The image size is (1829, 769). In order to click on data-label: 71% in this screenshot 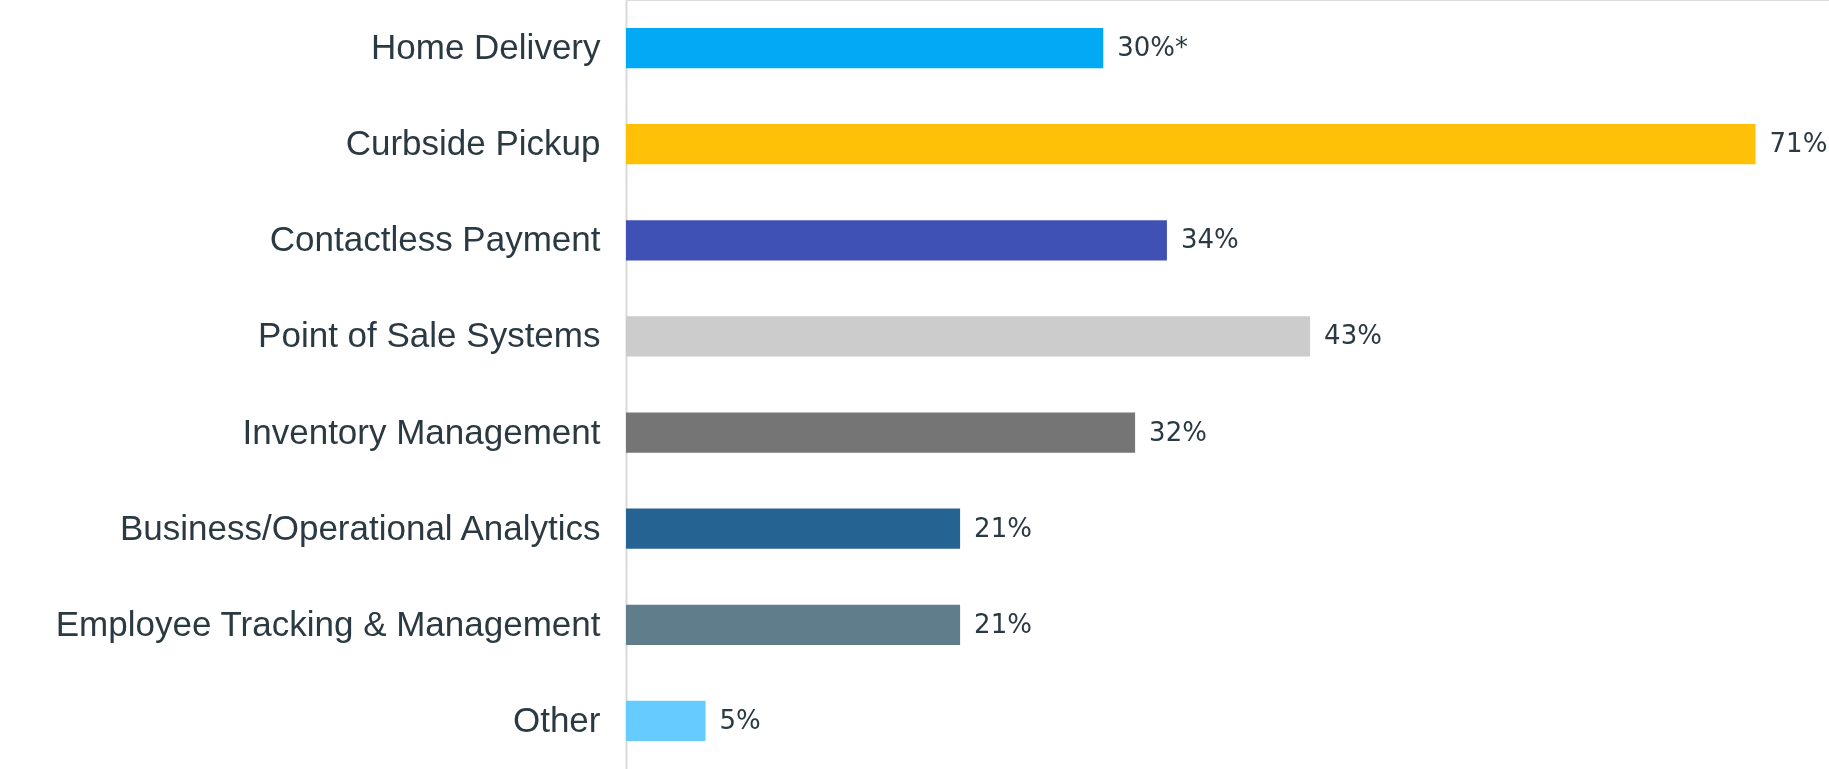, I will do `click(1798, 143)`.